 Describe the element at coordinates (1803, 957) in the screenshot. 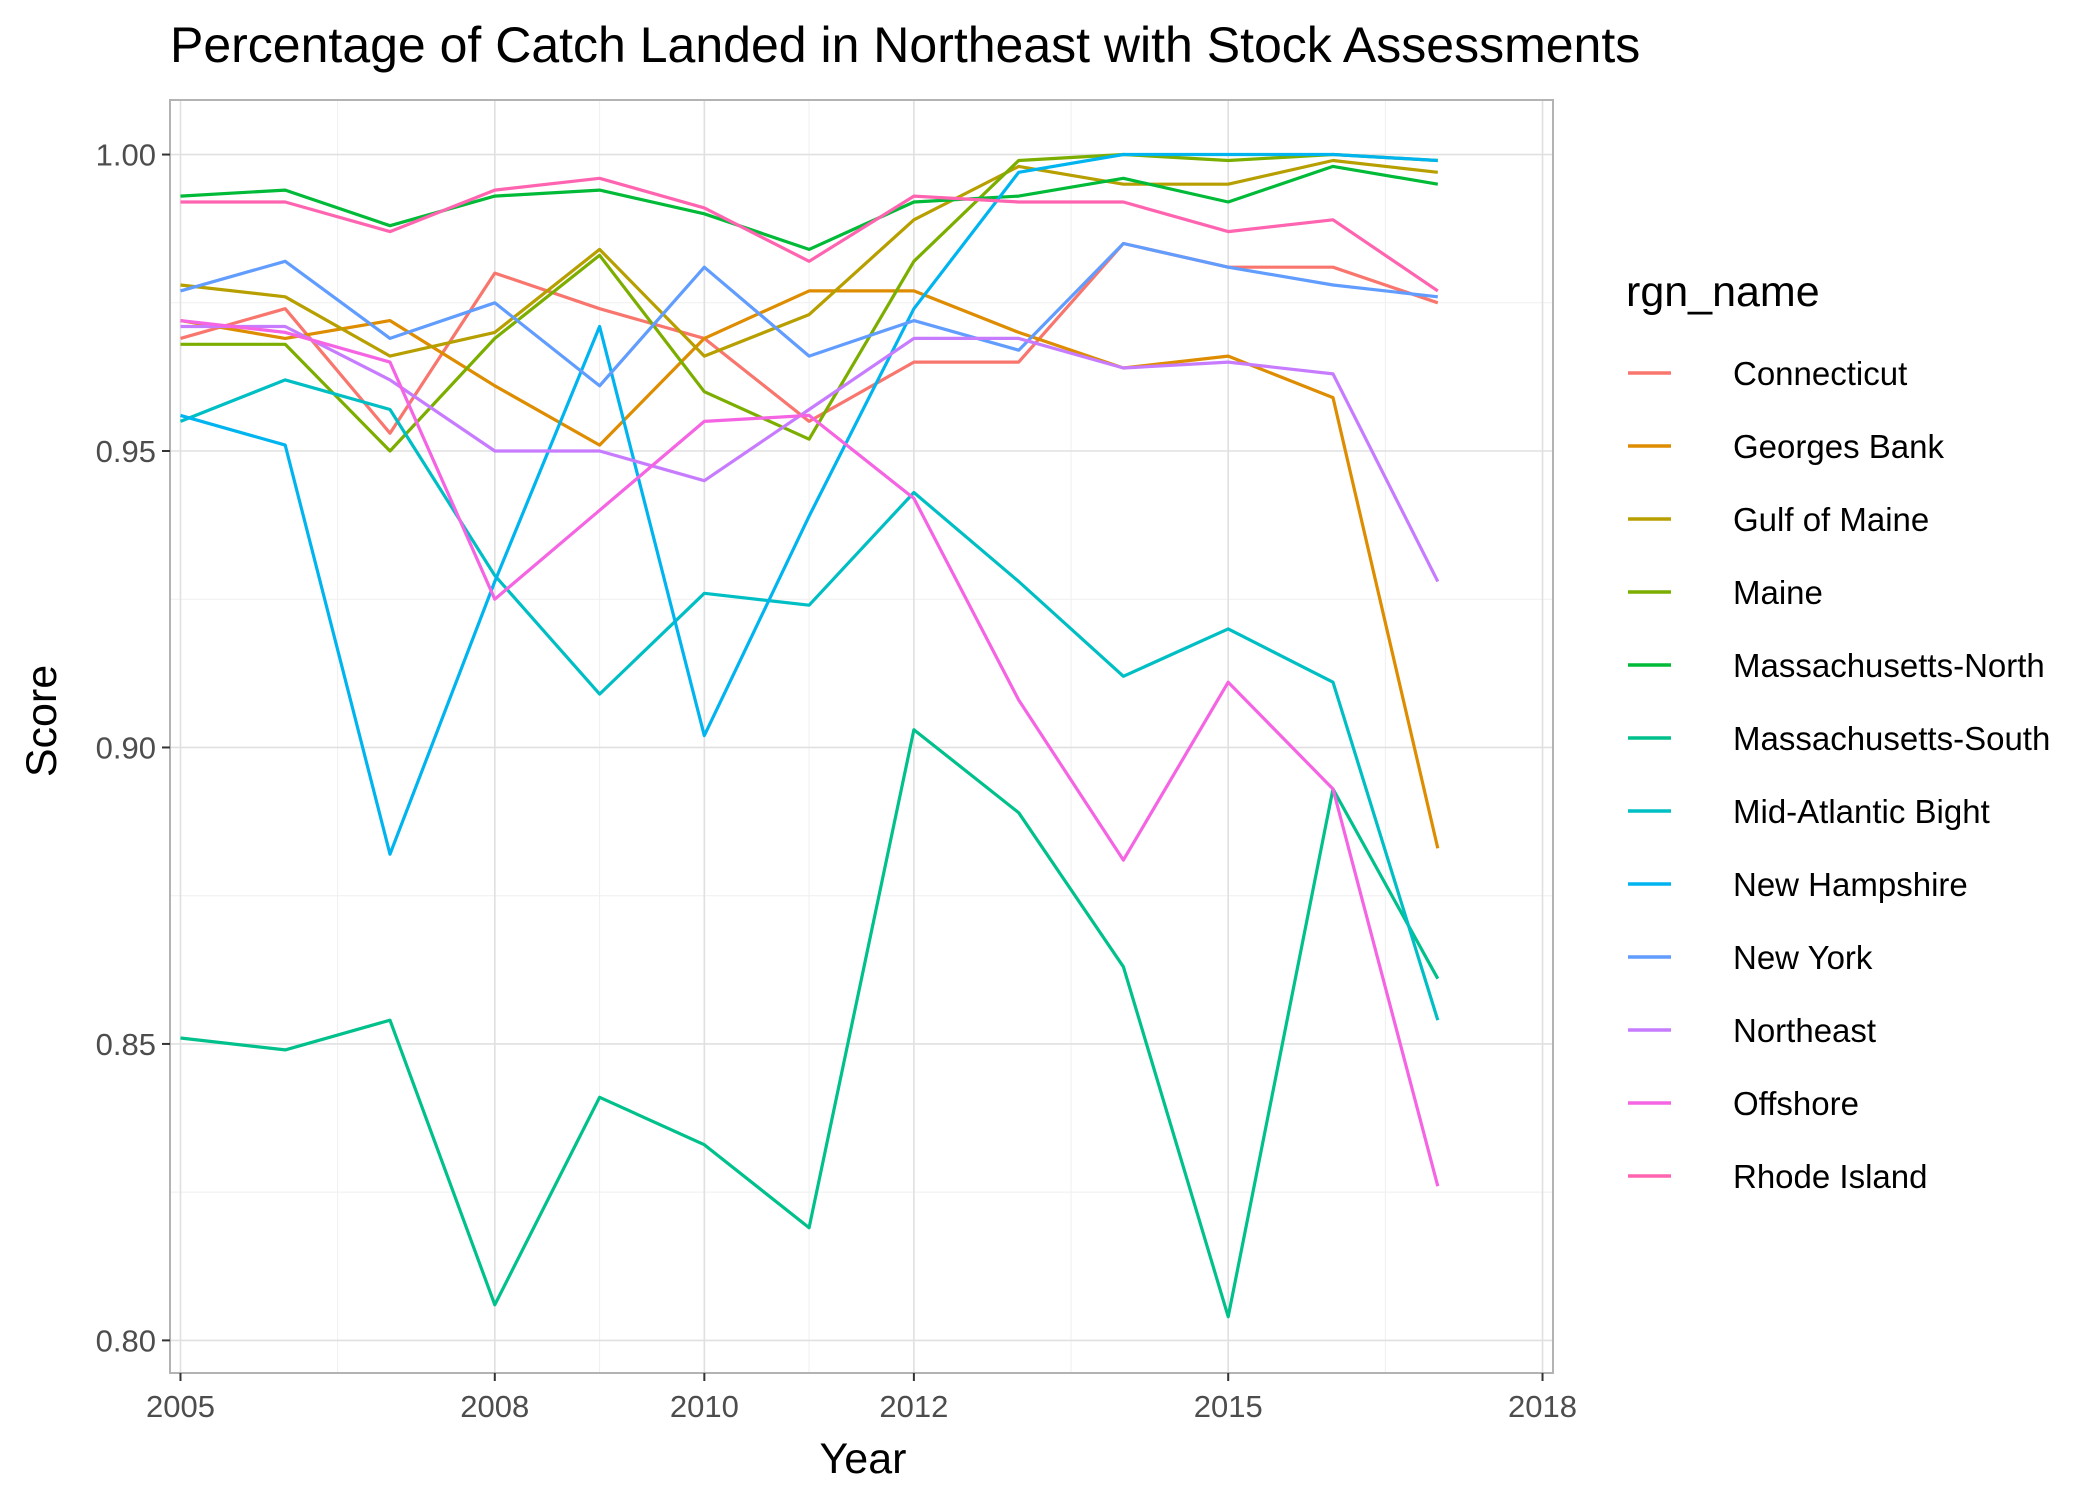

I see `legend-label-new-york: New York` at that location.